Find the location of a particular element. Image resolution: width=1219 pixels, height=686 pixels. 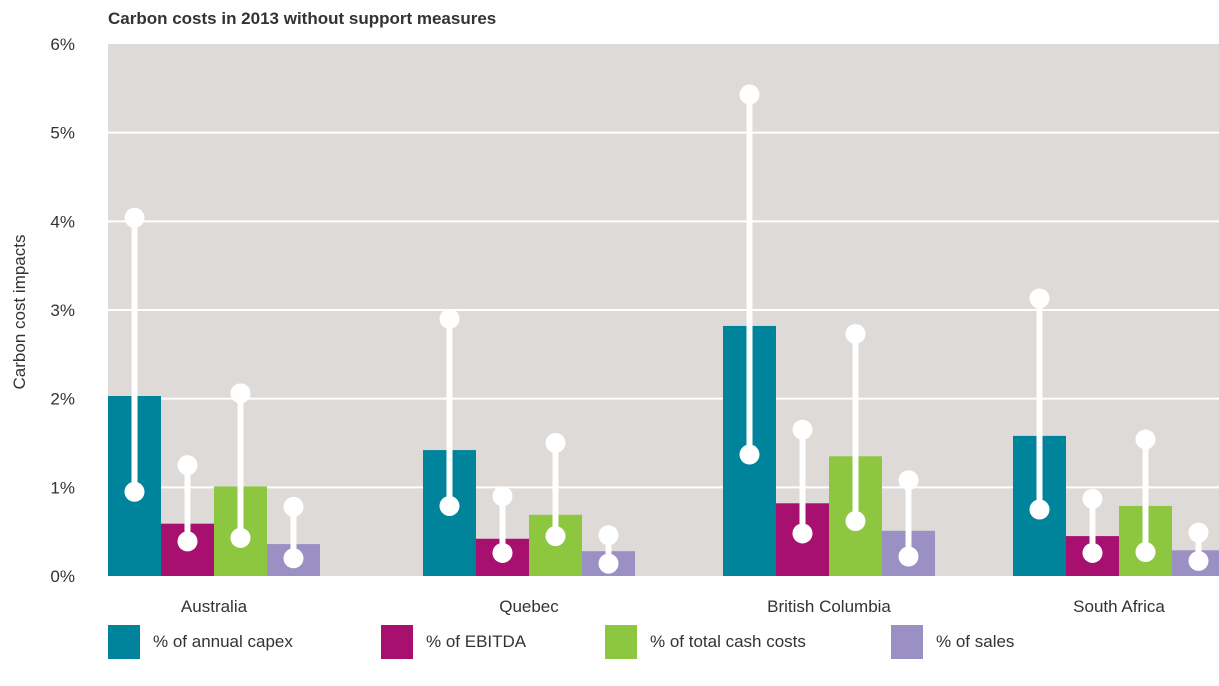

y-axis-ticks: 0% 1% 2% 3% 4% 5% 6% is located at coordinates (62, 310).